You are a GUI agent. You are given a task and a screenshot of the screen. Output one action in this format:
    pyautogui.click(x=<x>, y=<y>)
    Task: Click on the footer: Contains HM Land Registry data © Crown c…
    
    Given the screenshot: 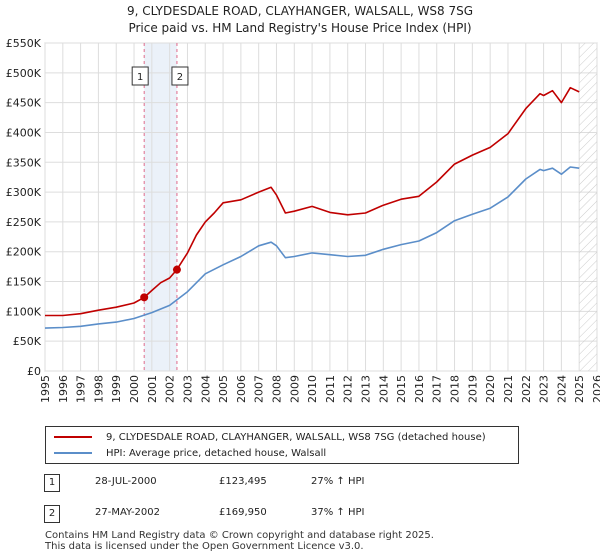 What is the action you would take?
    pyautogui.click(x=239, y=541)
    